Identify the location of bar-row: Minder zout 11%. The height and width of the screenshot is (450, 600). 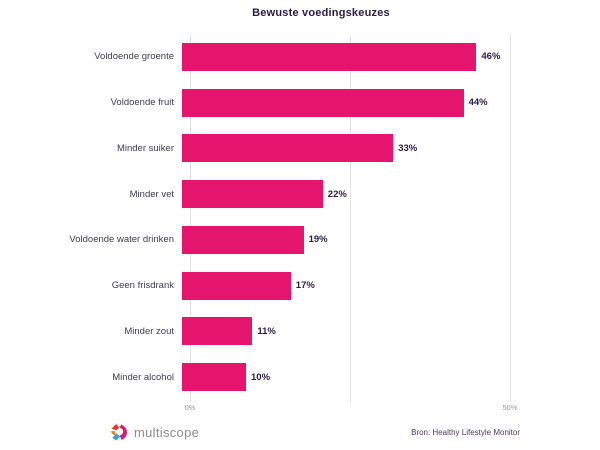
(300, 332).